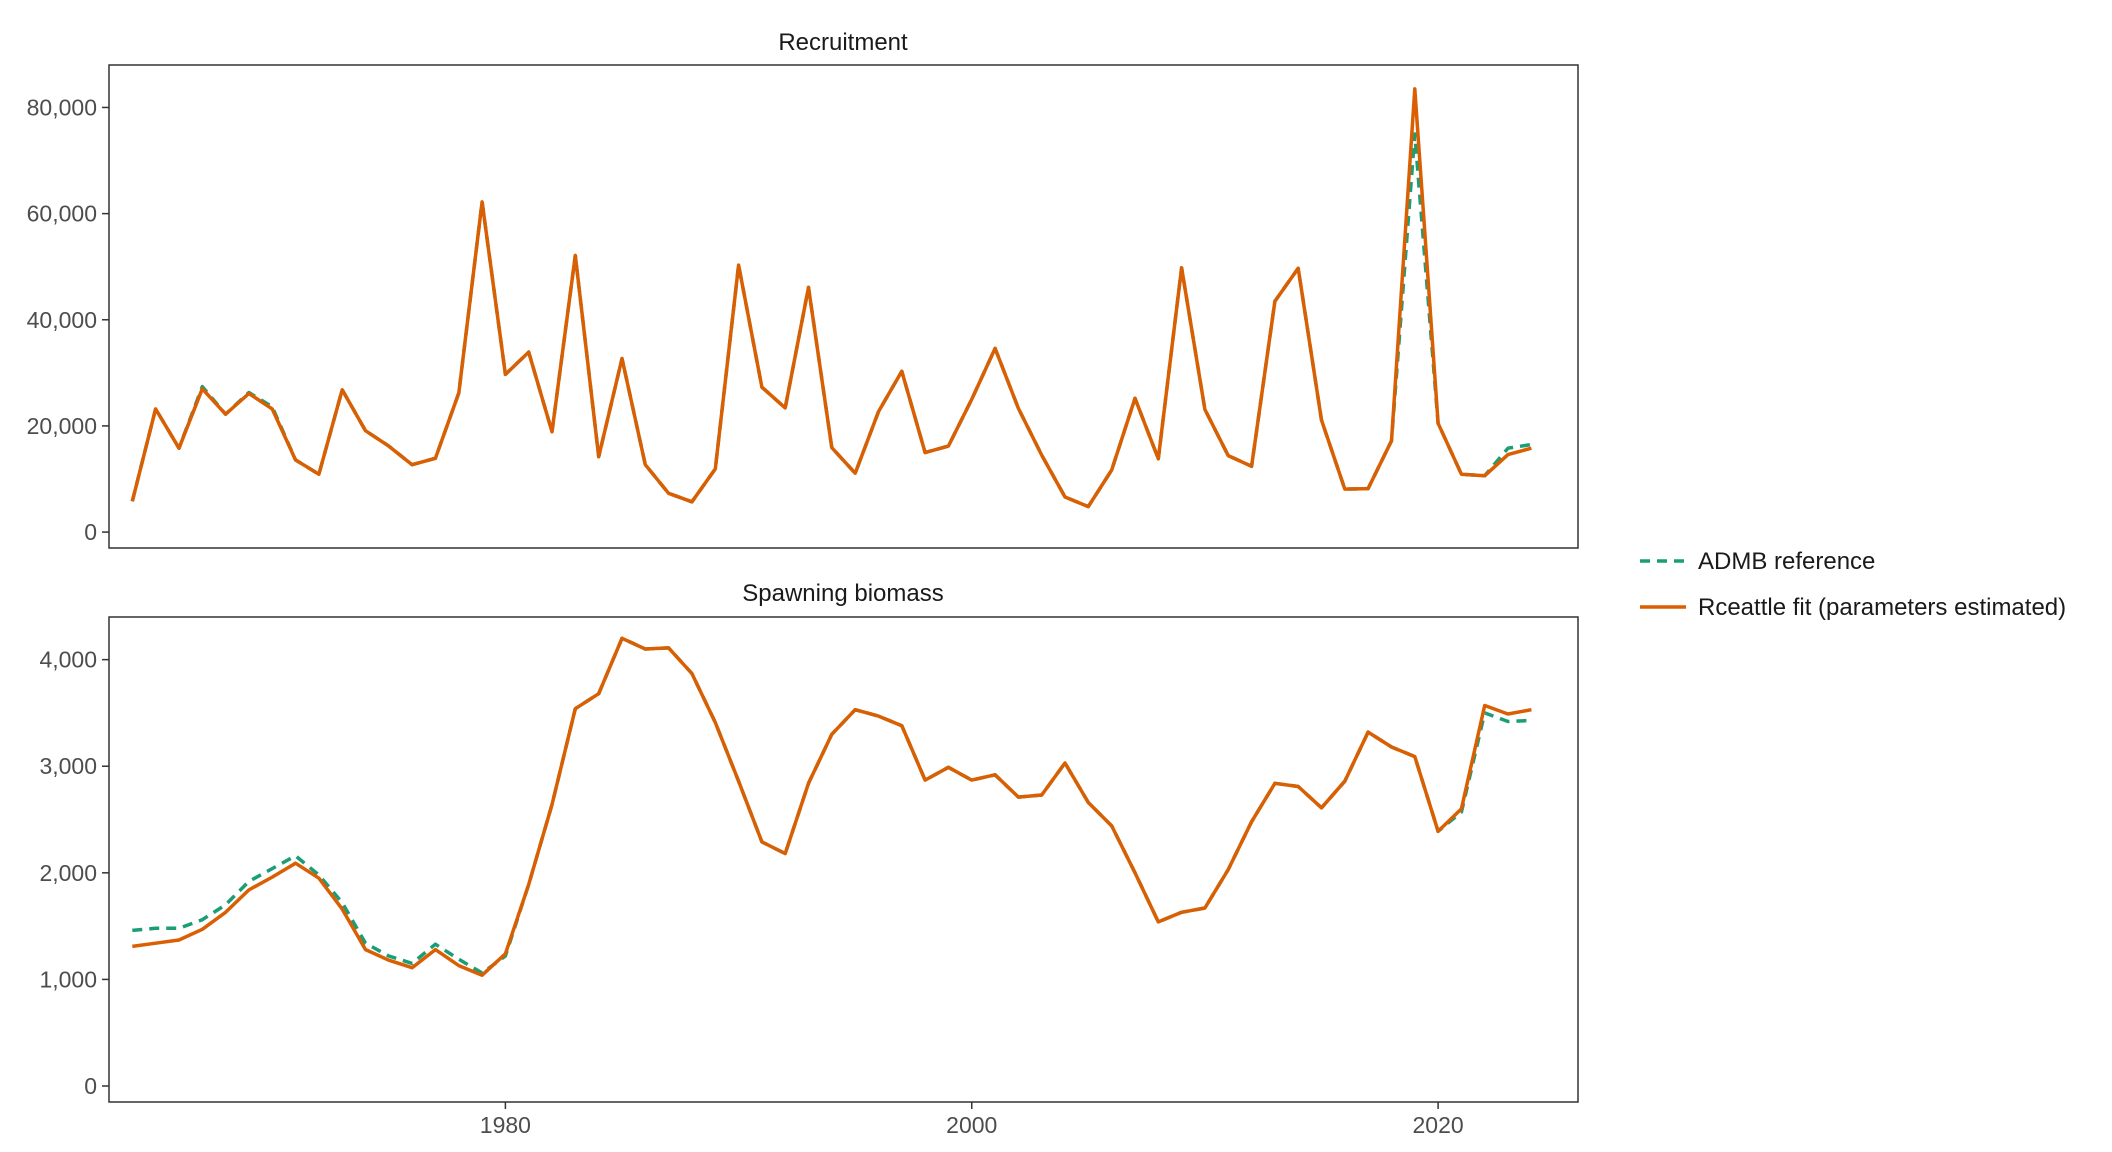 This screenshot has width=2112, height=1152. What do you see at coordinates (843, 42) in the screenshot?
I see `panel-title-recruitment: Recruitment` at bounding box center [843, 42].